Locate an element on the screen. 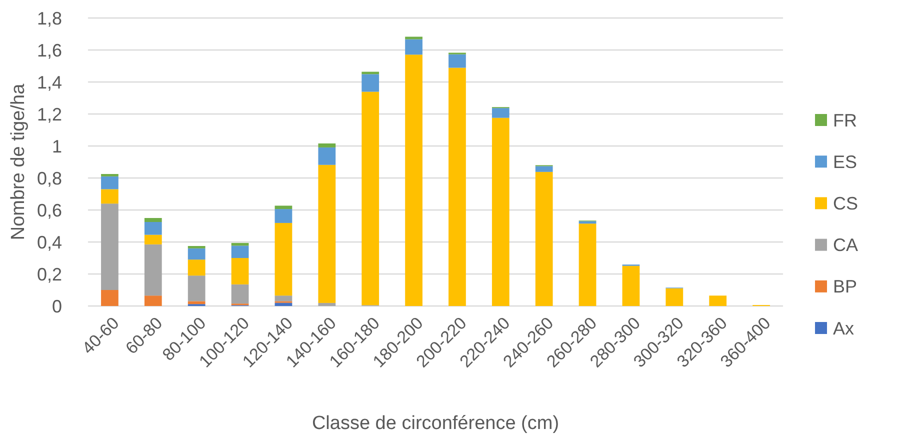  legend-label: ES is located at coordinates (845, 162).